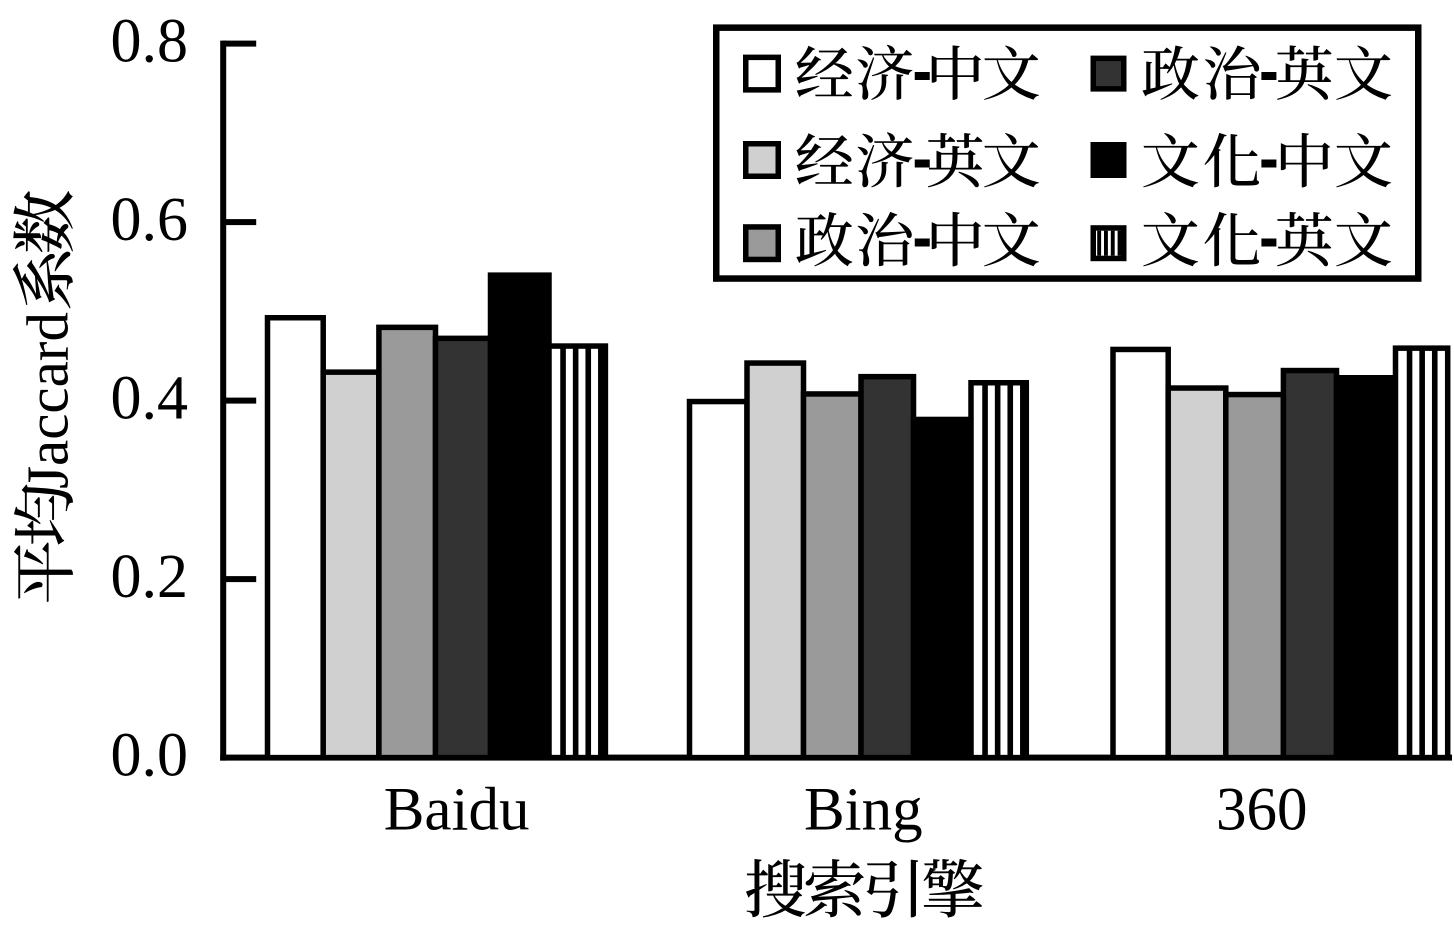 This screenshot has height=926, width=1454. I want to click on svg-text: 360, so click(1262, 810).